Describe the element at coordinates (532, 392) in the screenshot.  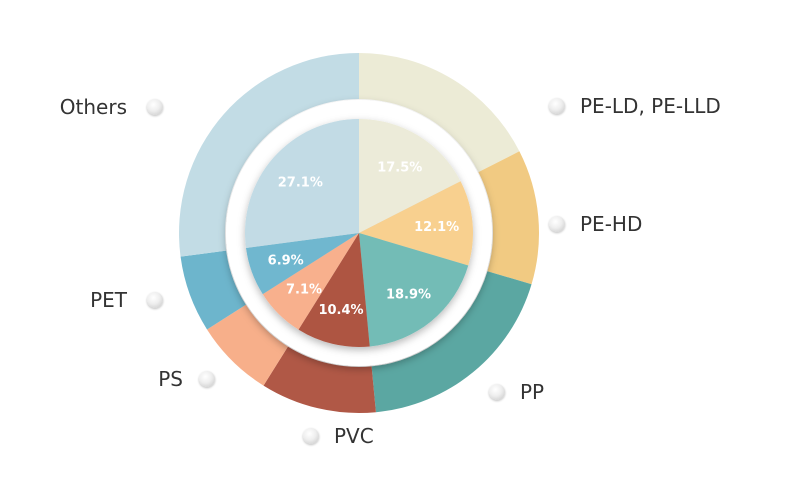
I see `legend-label-pp: PP` at that location.